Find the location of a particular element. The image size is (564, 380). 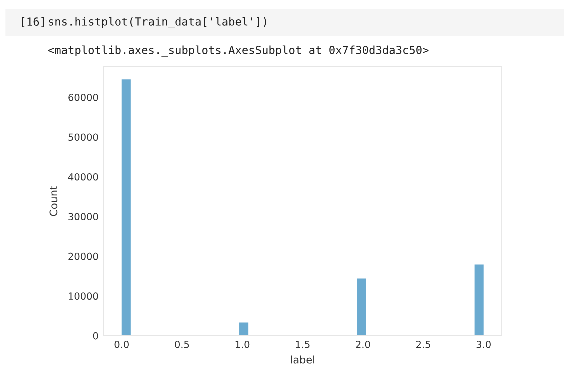

y-axis-title: Count is located at coordinates (54, 201).